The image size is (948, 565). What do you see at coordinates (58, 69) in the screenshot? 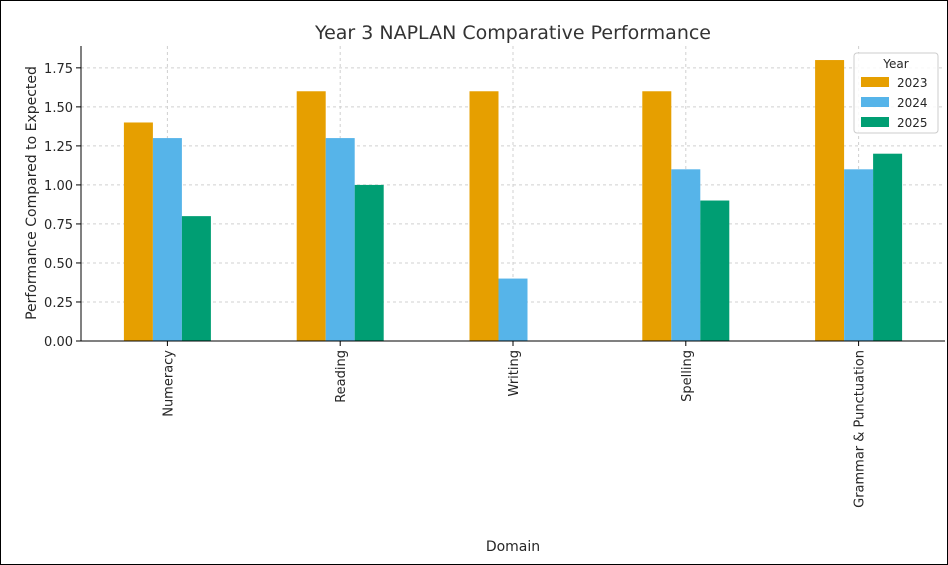
I see `y-tick-label: 1.75` at bounding box center [58, 69].